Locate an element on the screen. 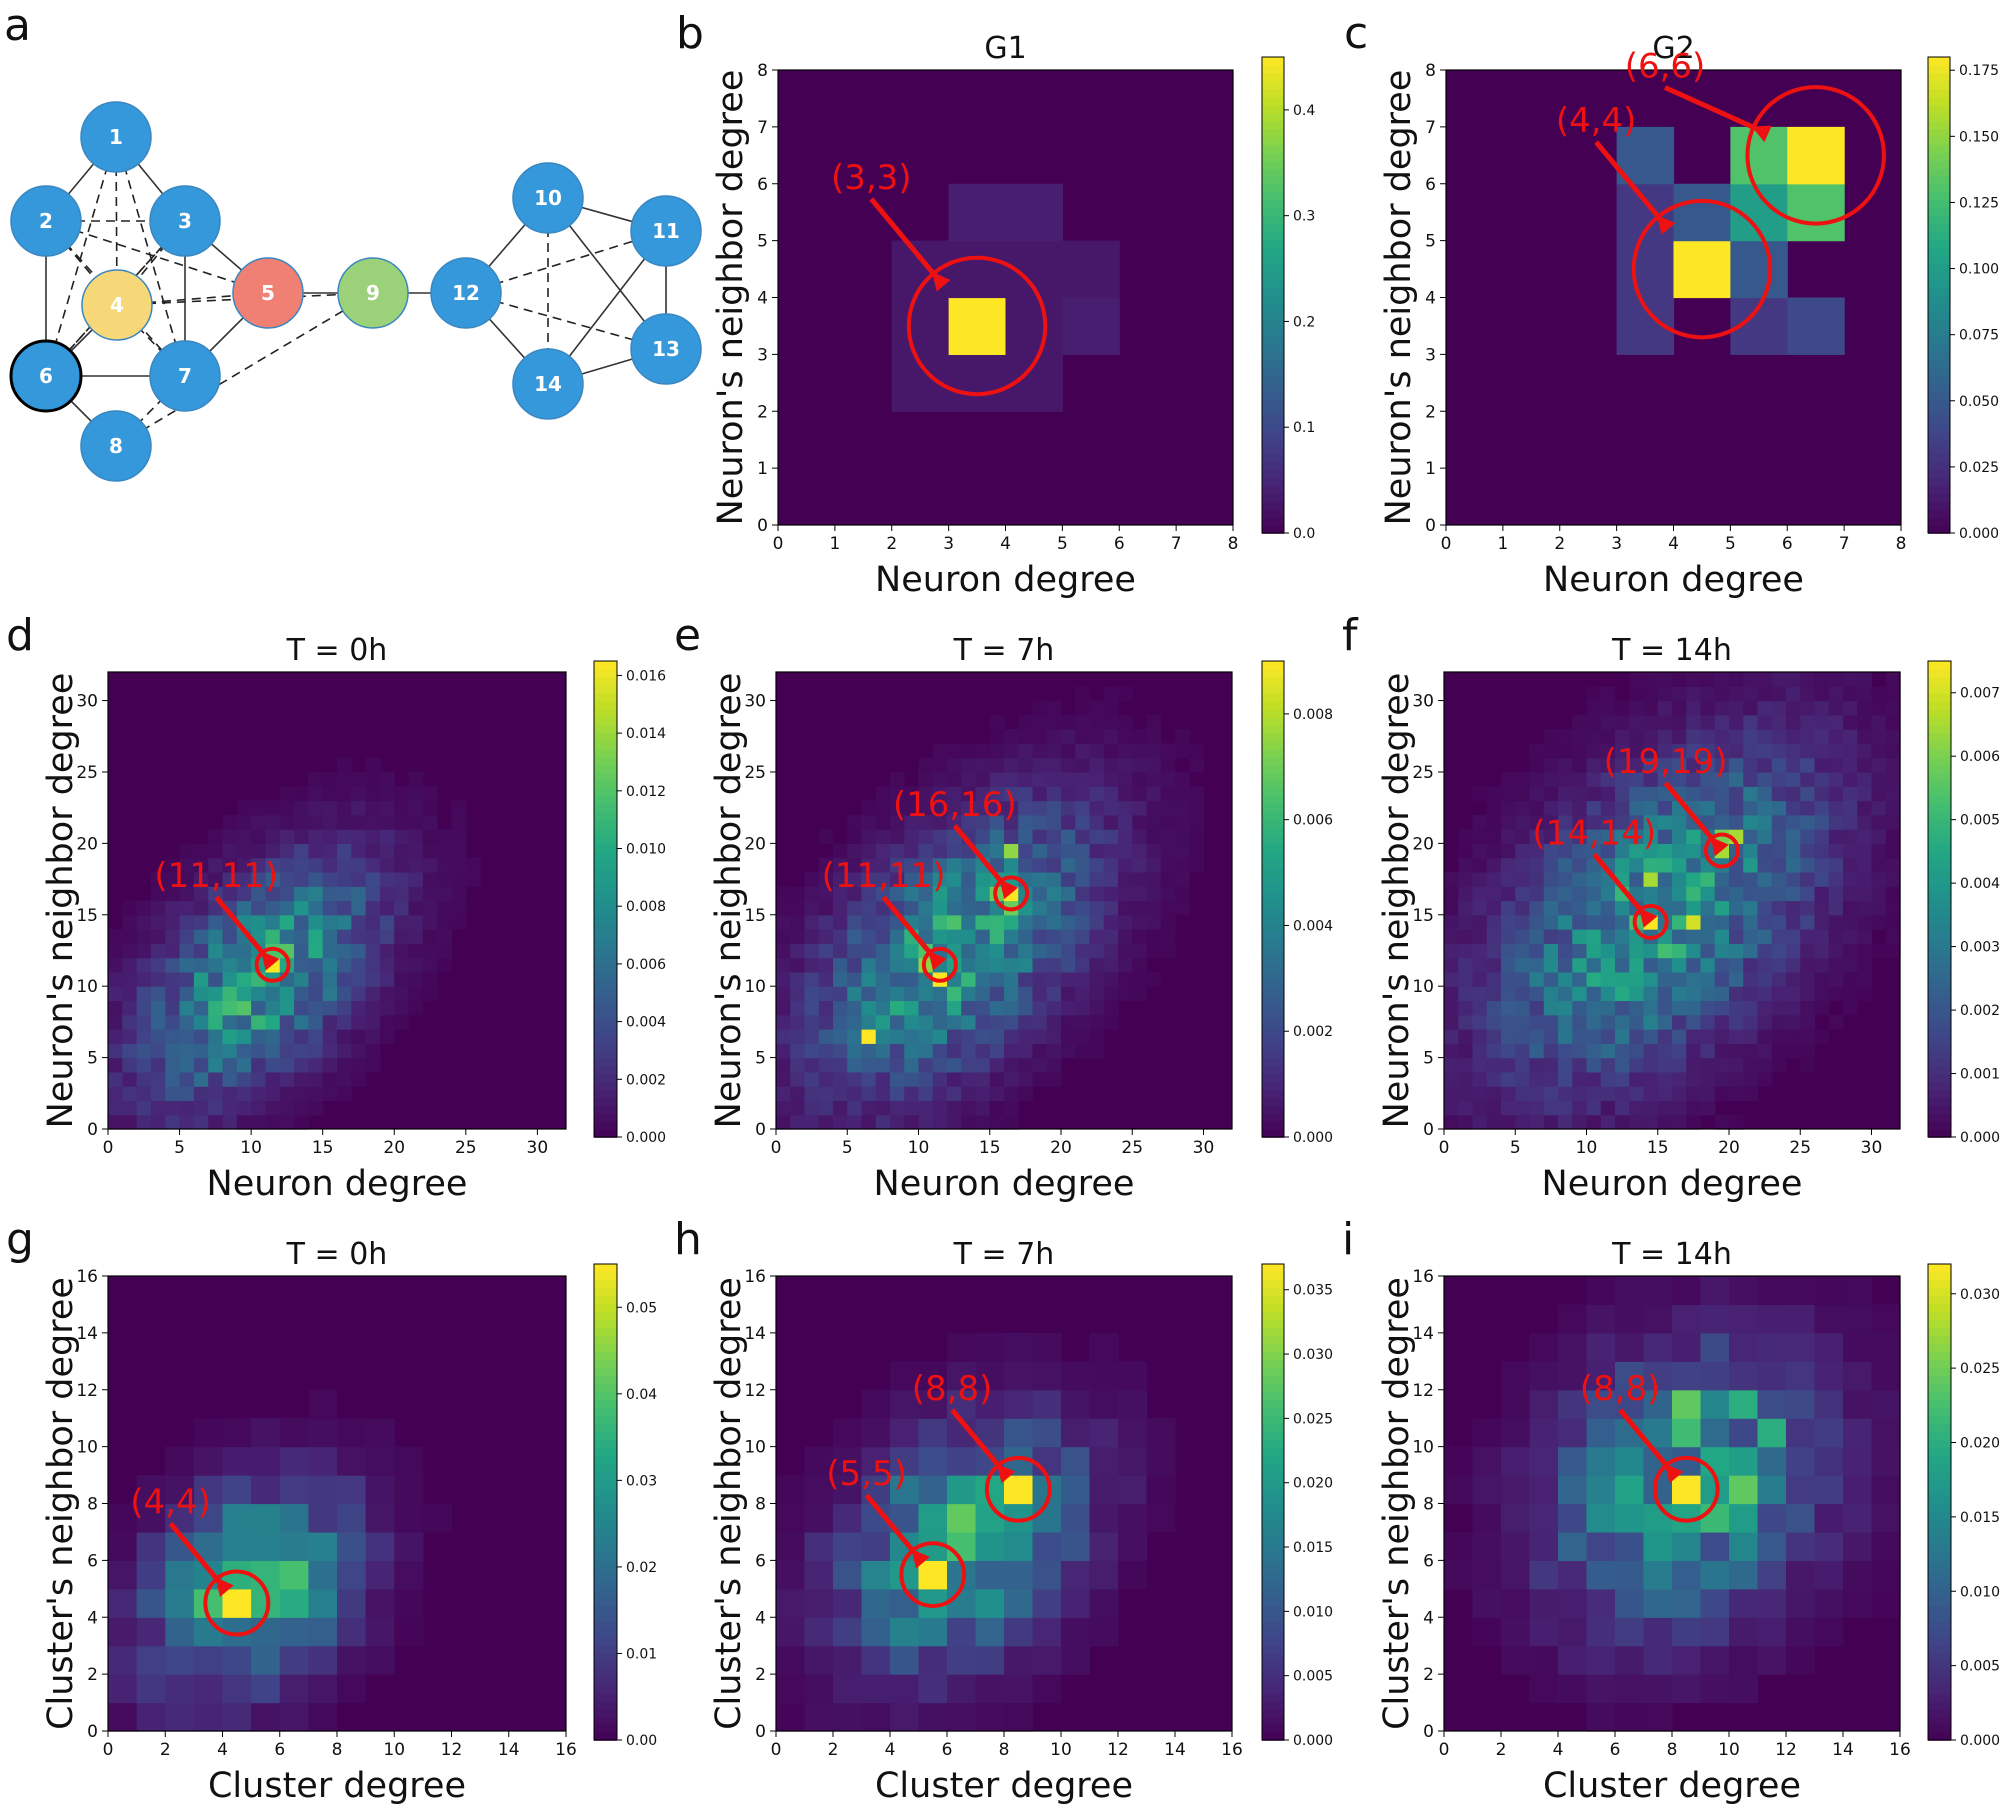  network-node-label-13: 13 is located at coordinates (666, 349).